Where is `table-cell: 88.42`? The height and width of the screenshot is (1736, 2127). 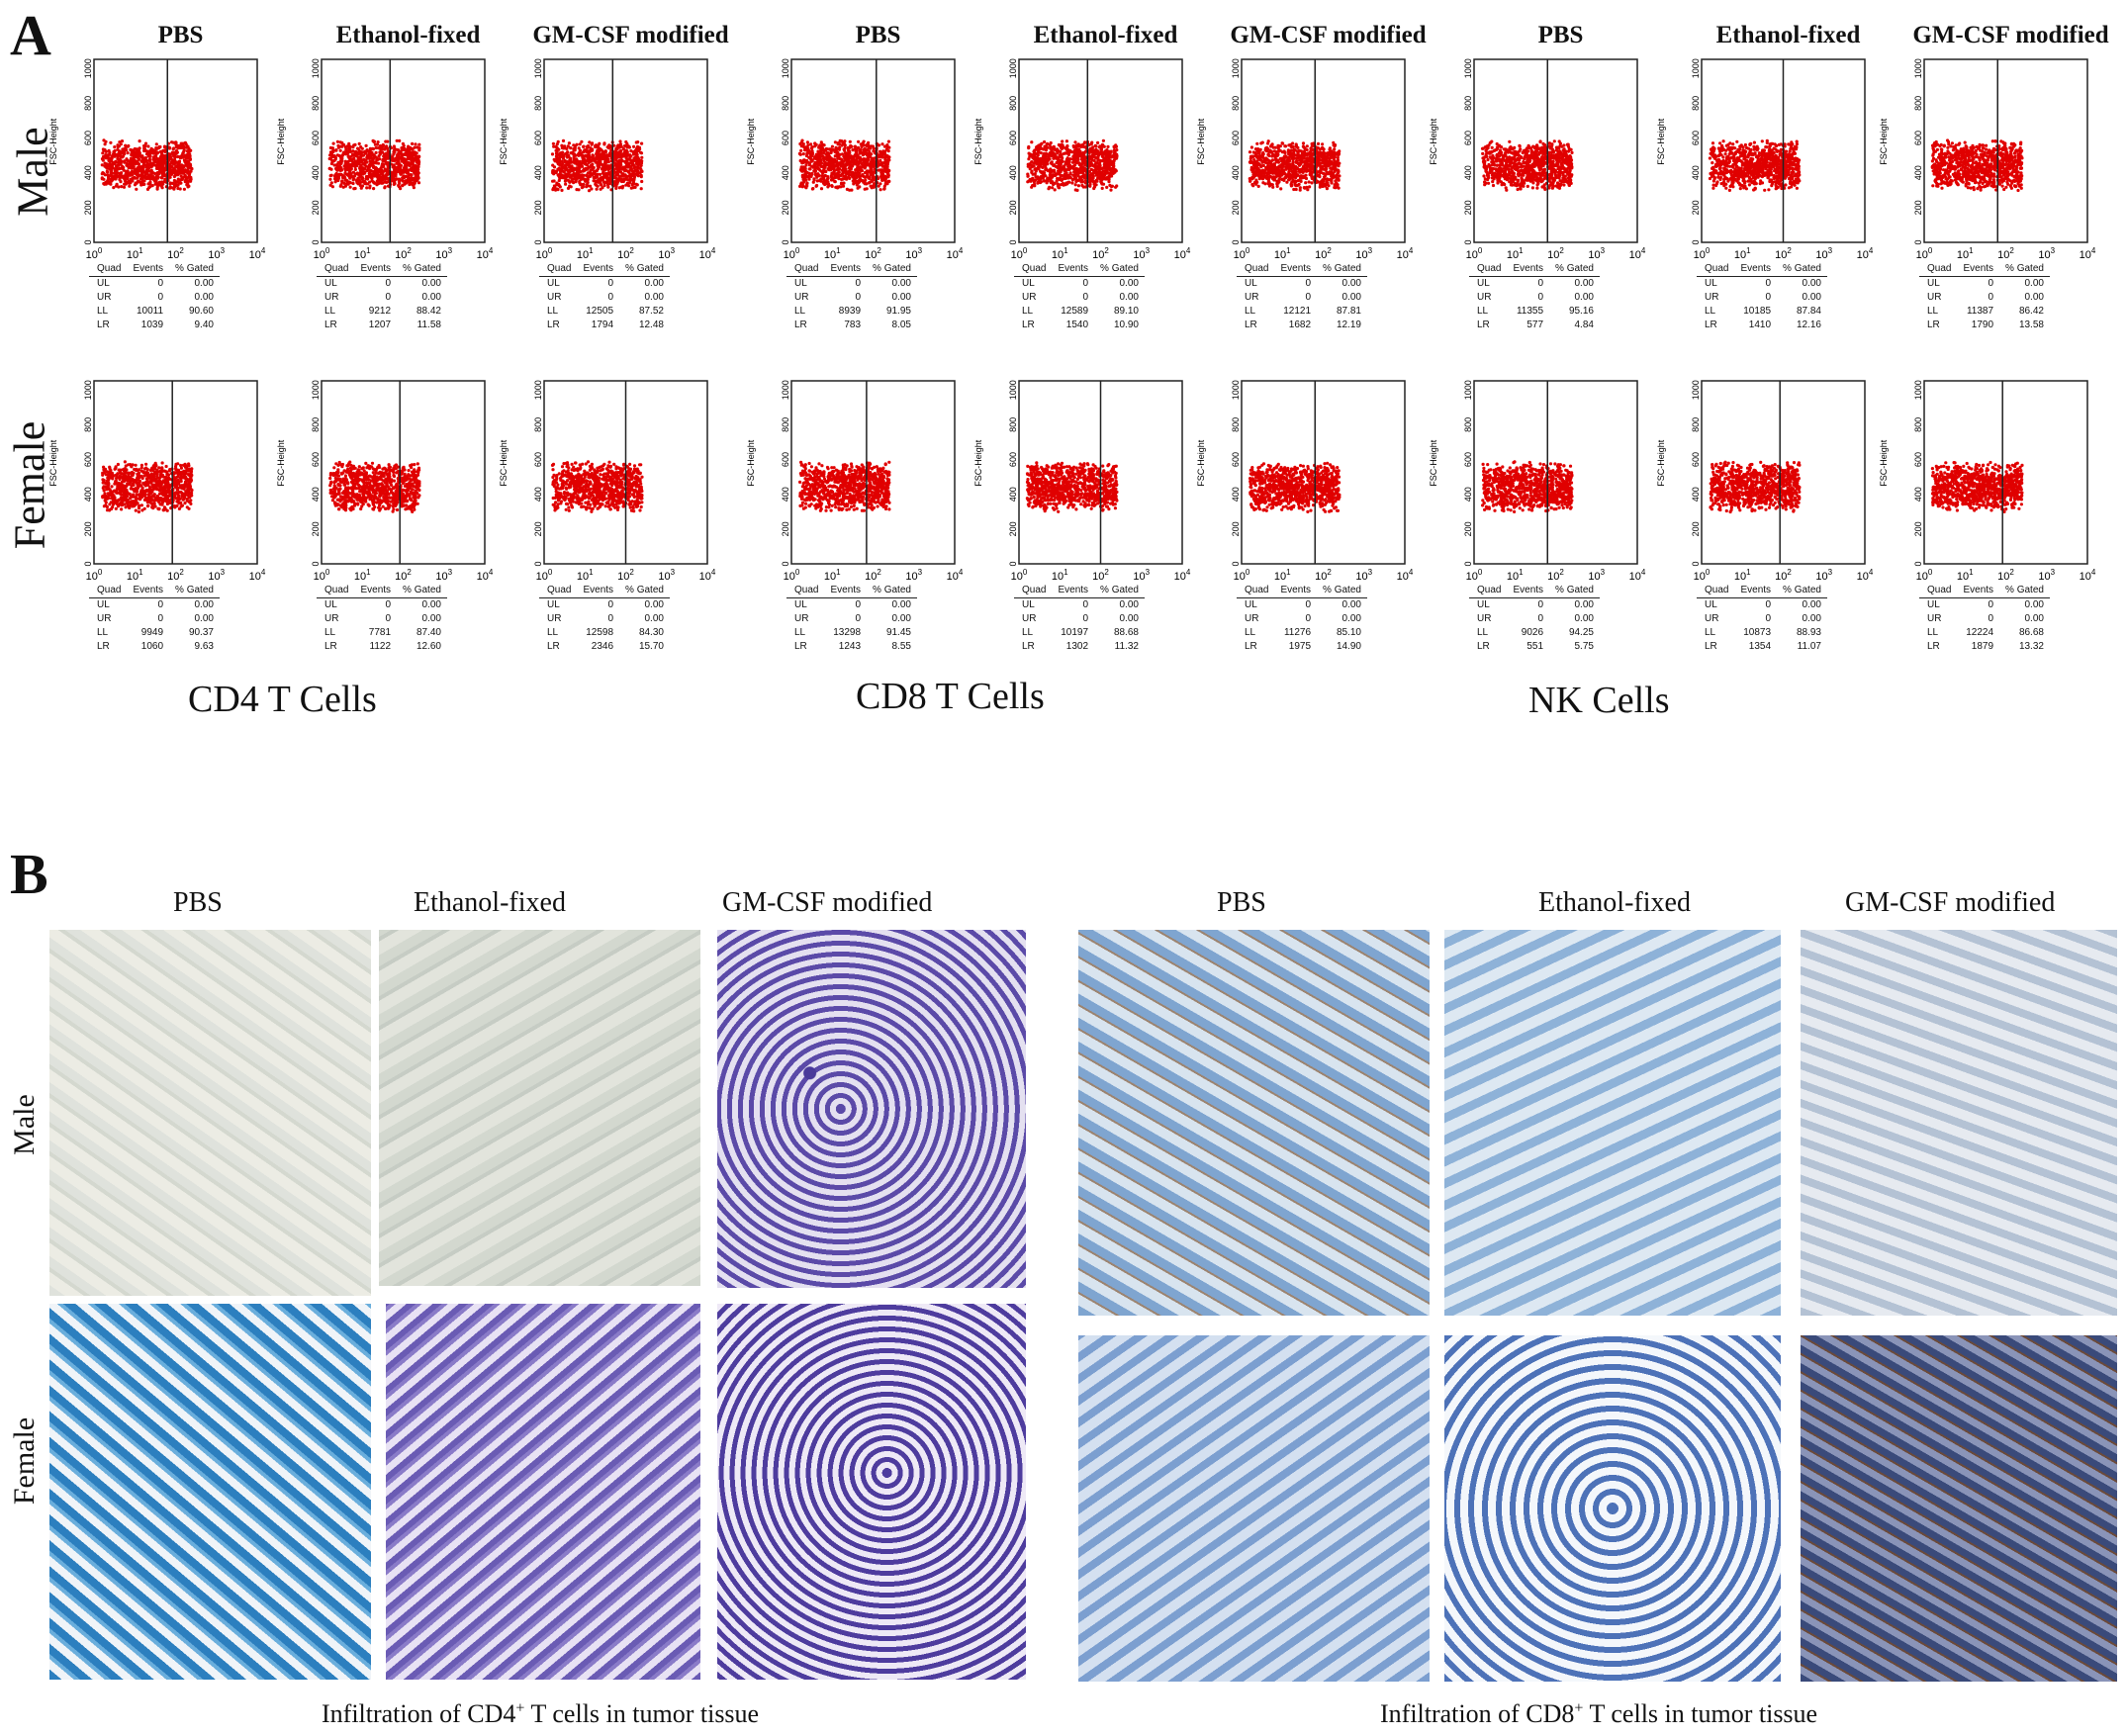 table-cell: 88.42 is located at coordinates (428, 311).